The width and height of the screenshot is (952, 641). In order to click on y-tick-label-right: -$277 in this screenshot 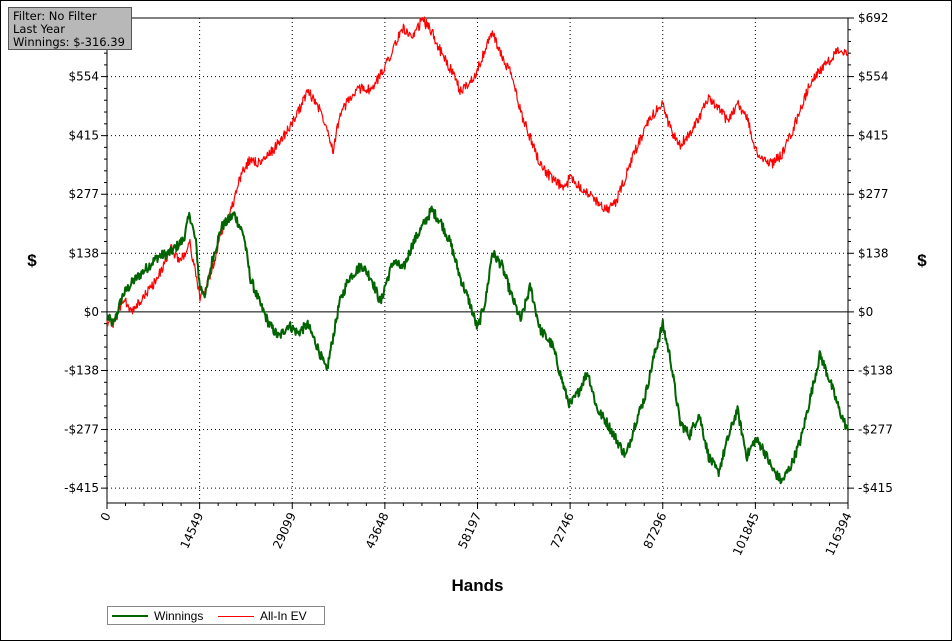, I will do `click(875, 430)`.